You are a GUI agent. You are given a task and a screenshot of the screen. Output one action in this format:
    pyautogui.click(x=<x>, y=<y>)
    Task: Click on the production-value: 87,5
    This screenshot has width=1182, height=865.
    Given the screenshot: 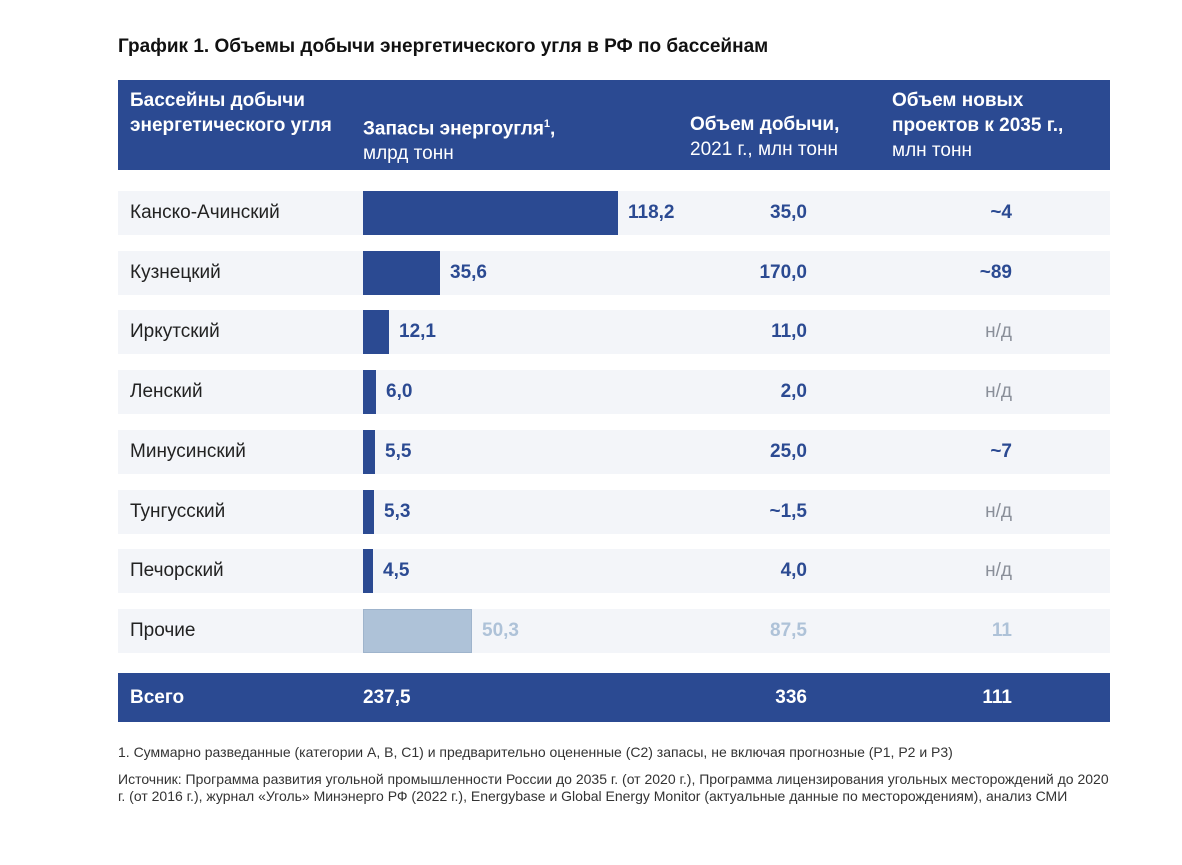 What is the action you would take?
    pyautogui.click(x=788, y=630)
    